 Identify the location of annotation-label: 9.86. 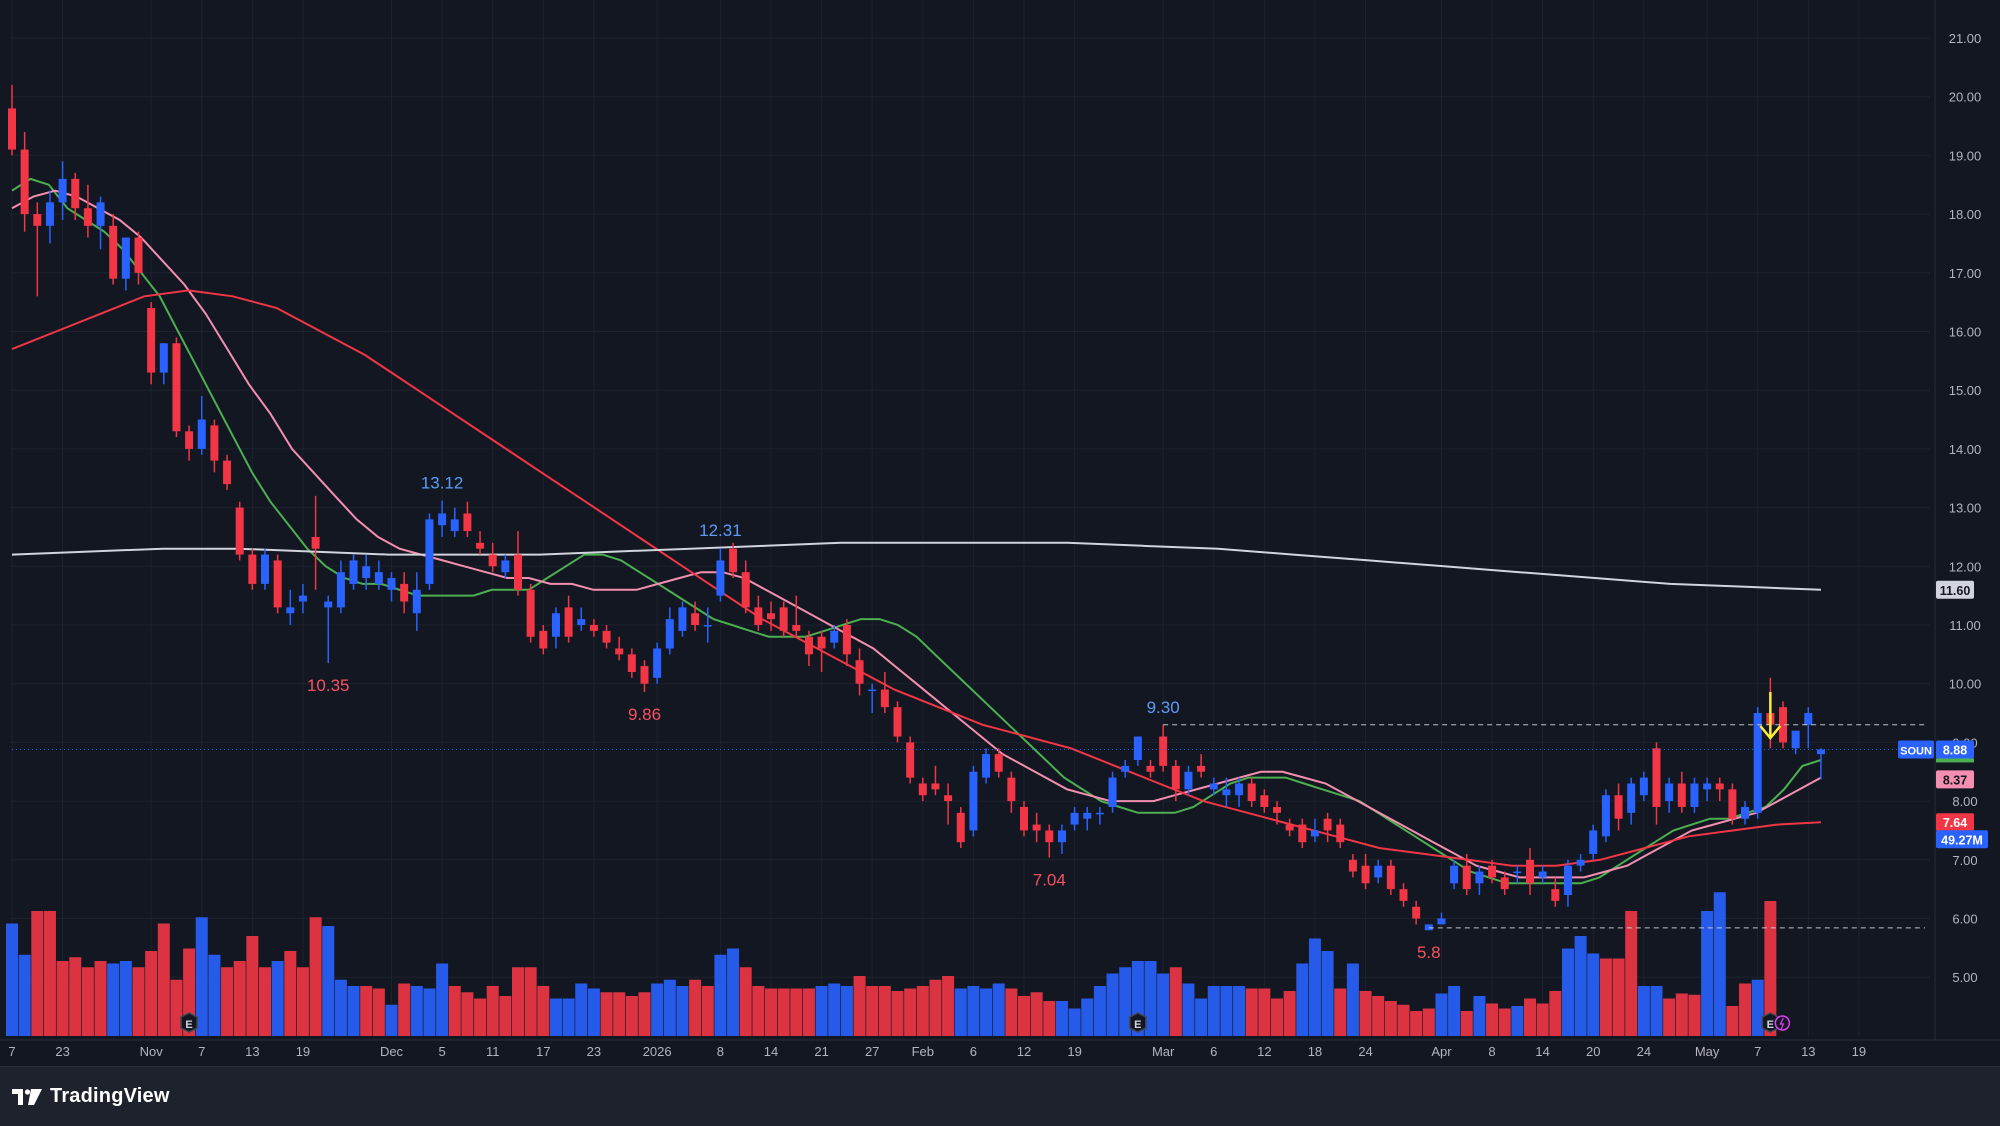
(644, 714).